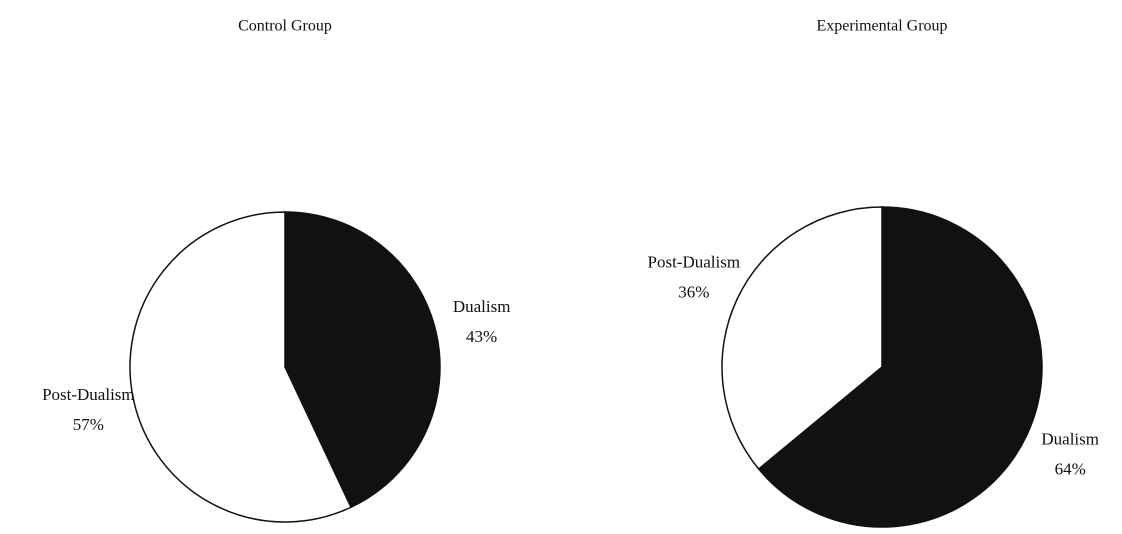 Image resolution: width=1122 pixels, height=534 pixels. Describe the element at coordinates (88, 424) in the screenshot. I see `value-label: 57%` at that location.